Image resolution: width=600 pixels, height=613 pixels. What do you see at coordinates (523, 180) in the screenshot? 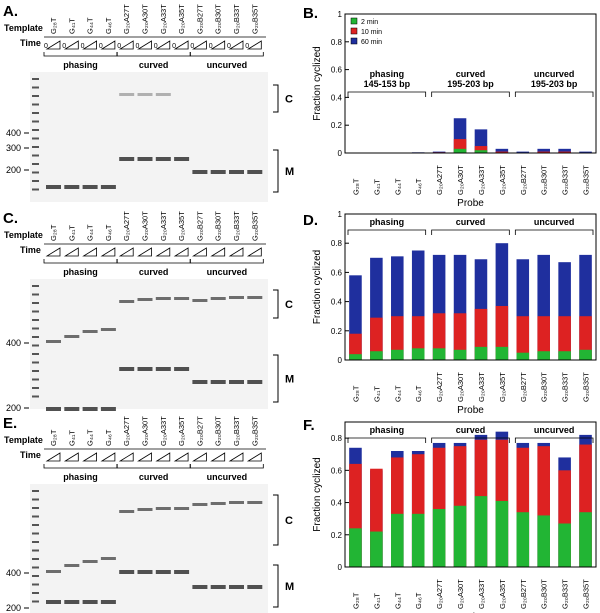
I see `x-tick-label: G₂₀B27T` at bounding box center [523, 180].